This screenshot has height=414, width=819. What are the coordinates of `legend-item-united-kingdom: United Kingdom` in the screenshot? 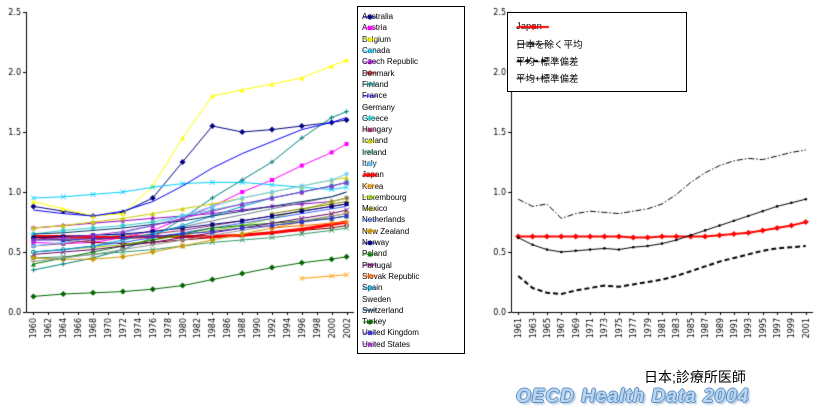 It's located at (412, 332).